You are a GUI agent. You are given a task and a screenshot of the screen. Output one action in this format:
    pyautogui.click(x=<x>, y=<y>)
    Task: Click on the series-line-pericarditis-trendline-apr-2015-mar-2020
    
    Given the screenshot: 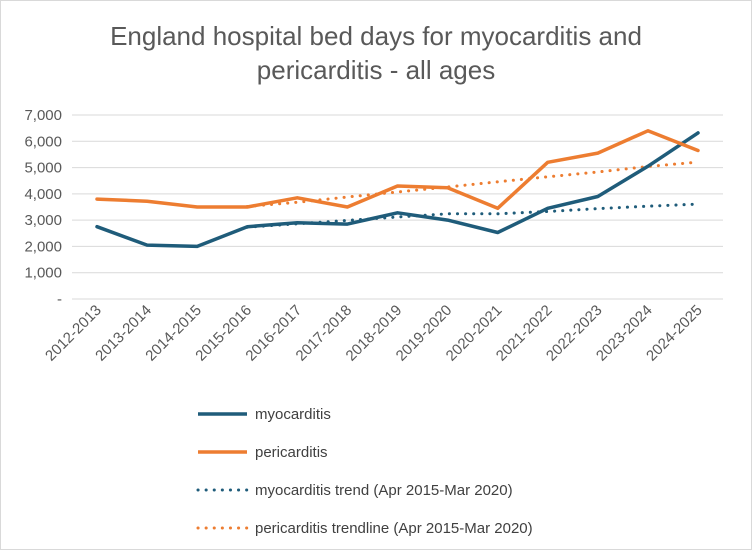 What is the action you would take?
    pyautogui.click(x=472, y=184)
    